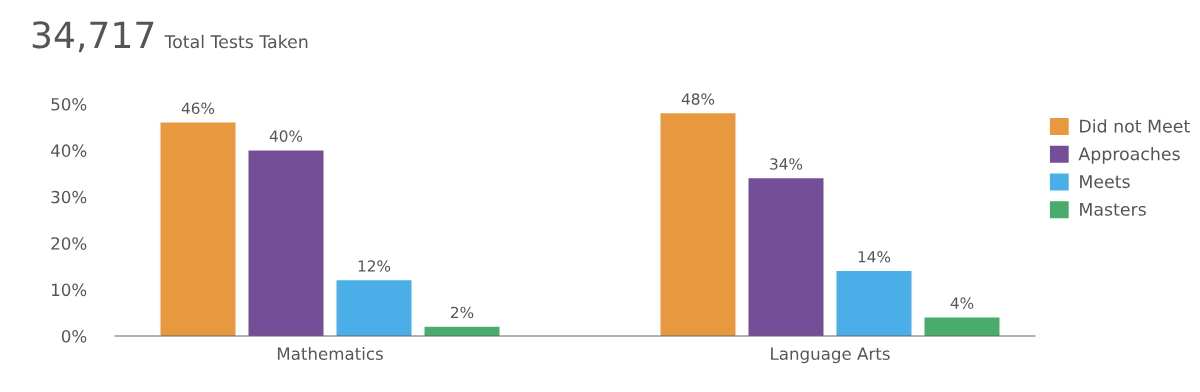  Describe the element at coordinates (69, 290) in the screenshot. I see `y-tick-label: 10%` at that location.